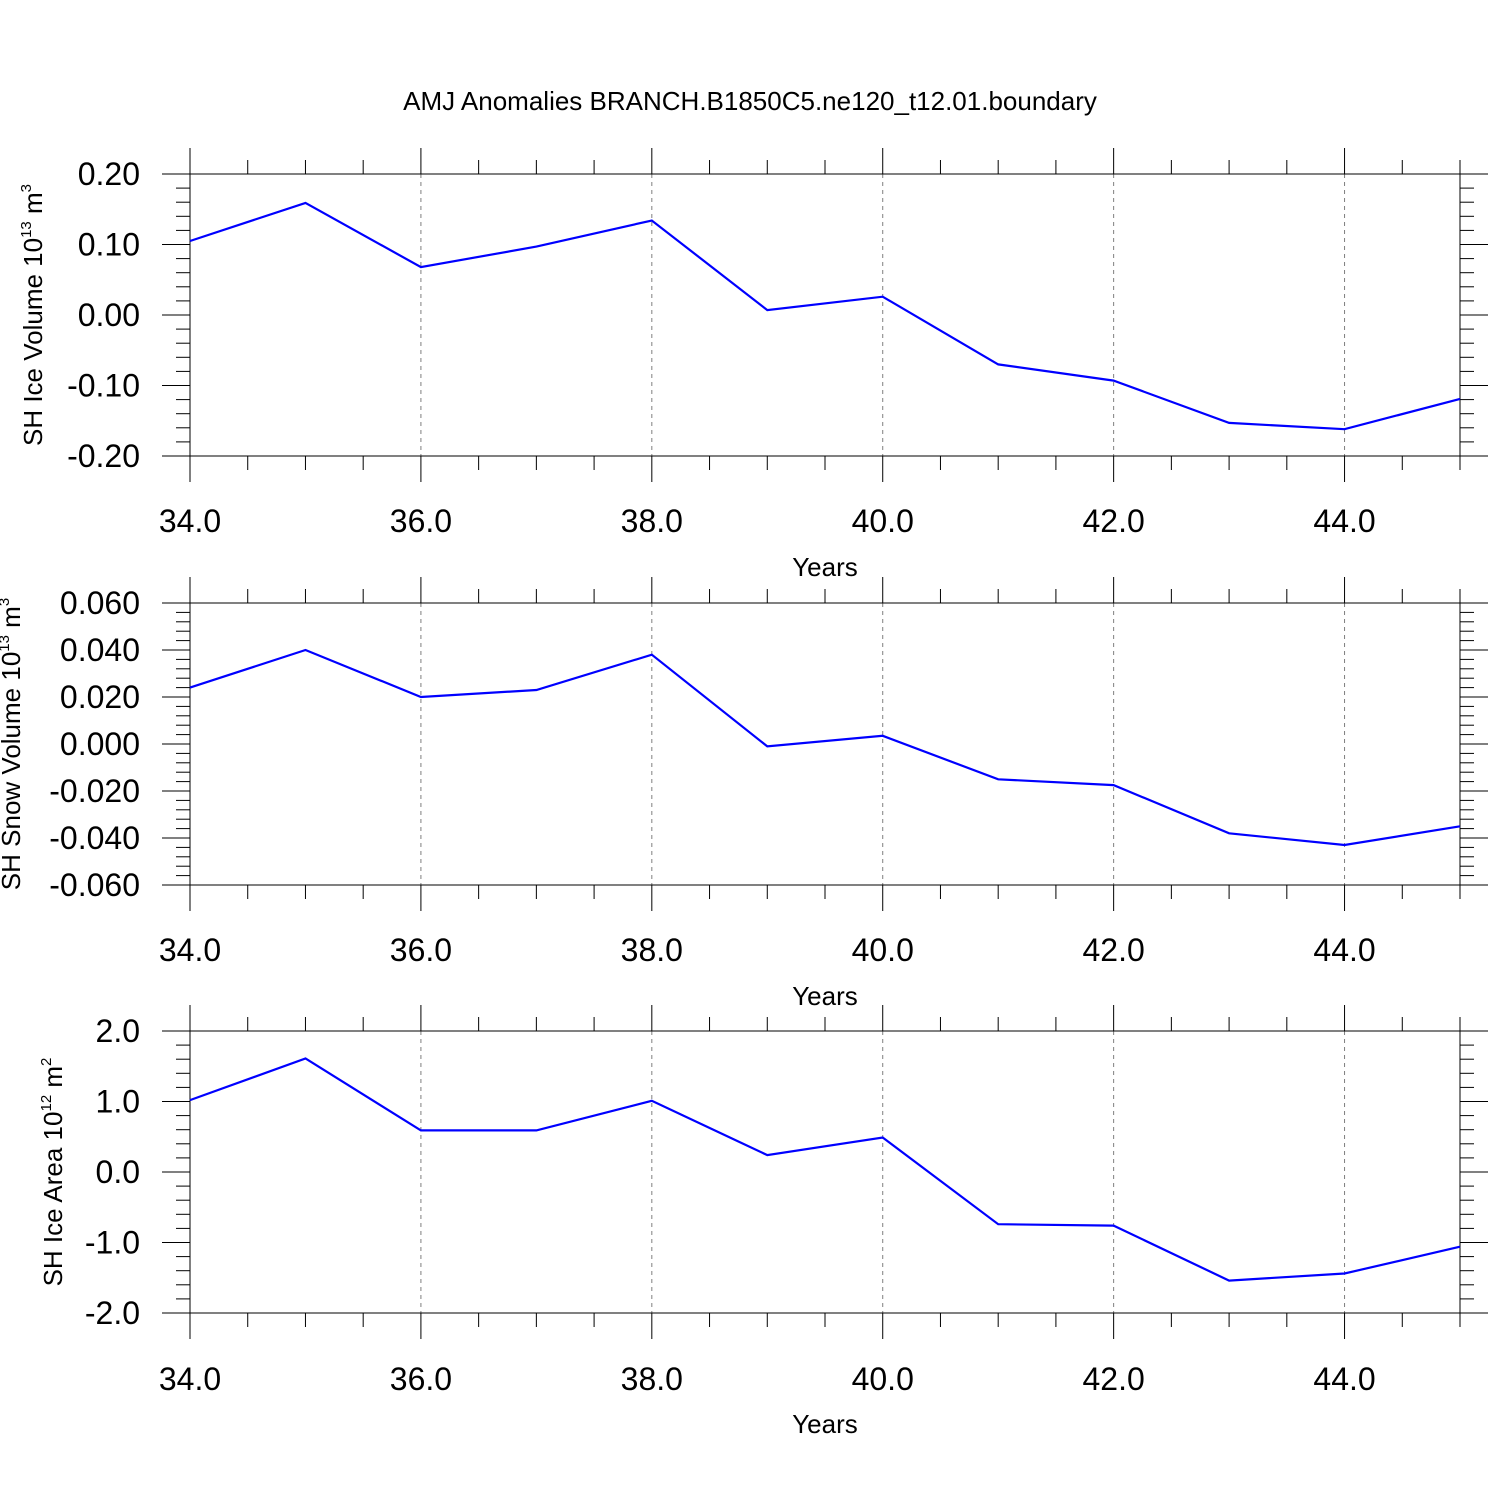  What do you see at coordinates (100, 744) in the screenshot?
I see `y-tick-label: 0.000` at bounding box center [100, 744].